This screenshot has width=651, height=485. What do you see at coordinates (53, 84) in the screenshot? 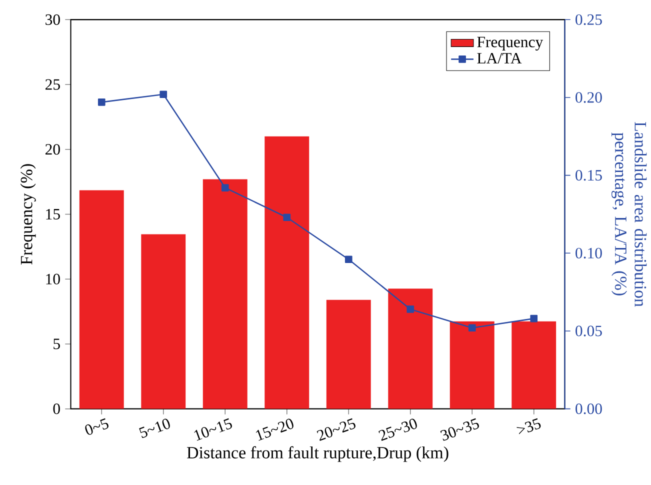
I see `y-tick-label: 25` at bounding box center [53, 84].